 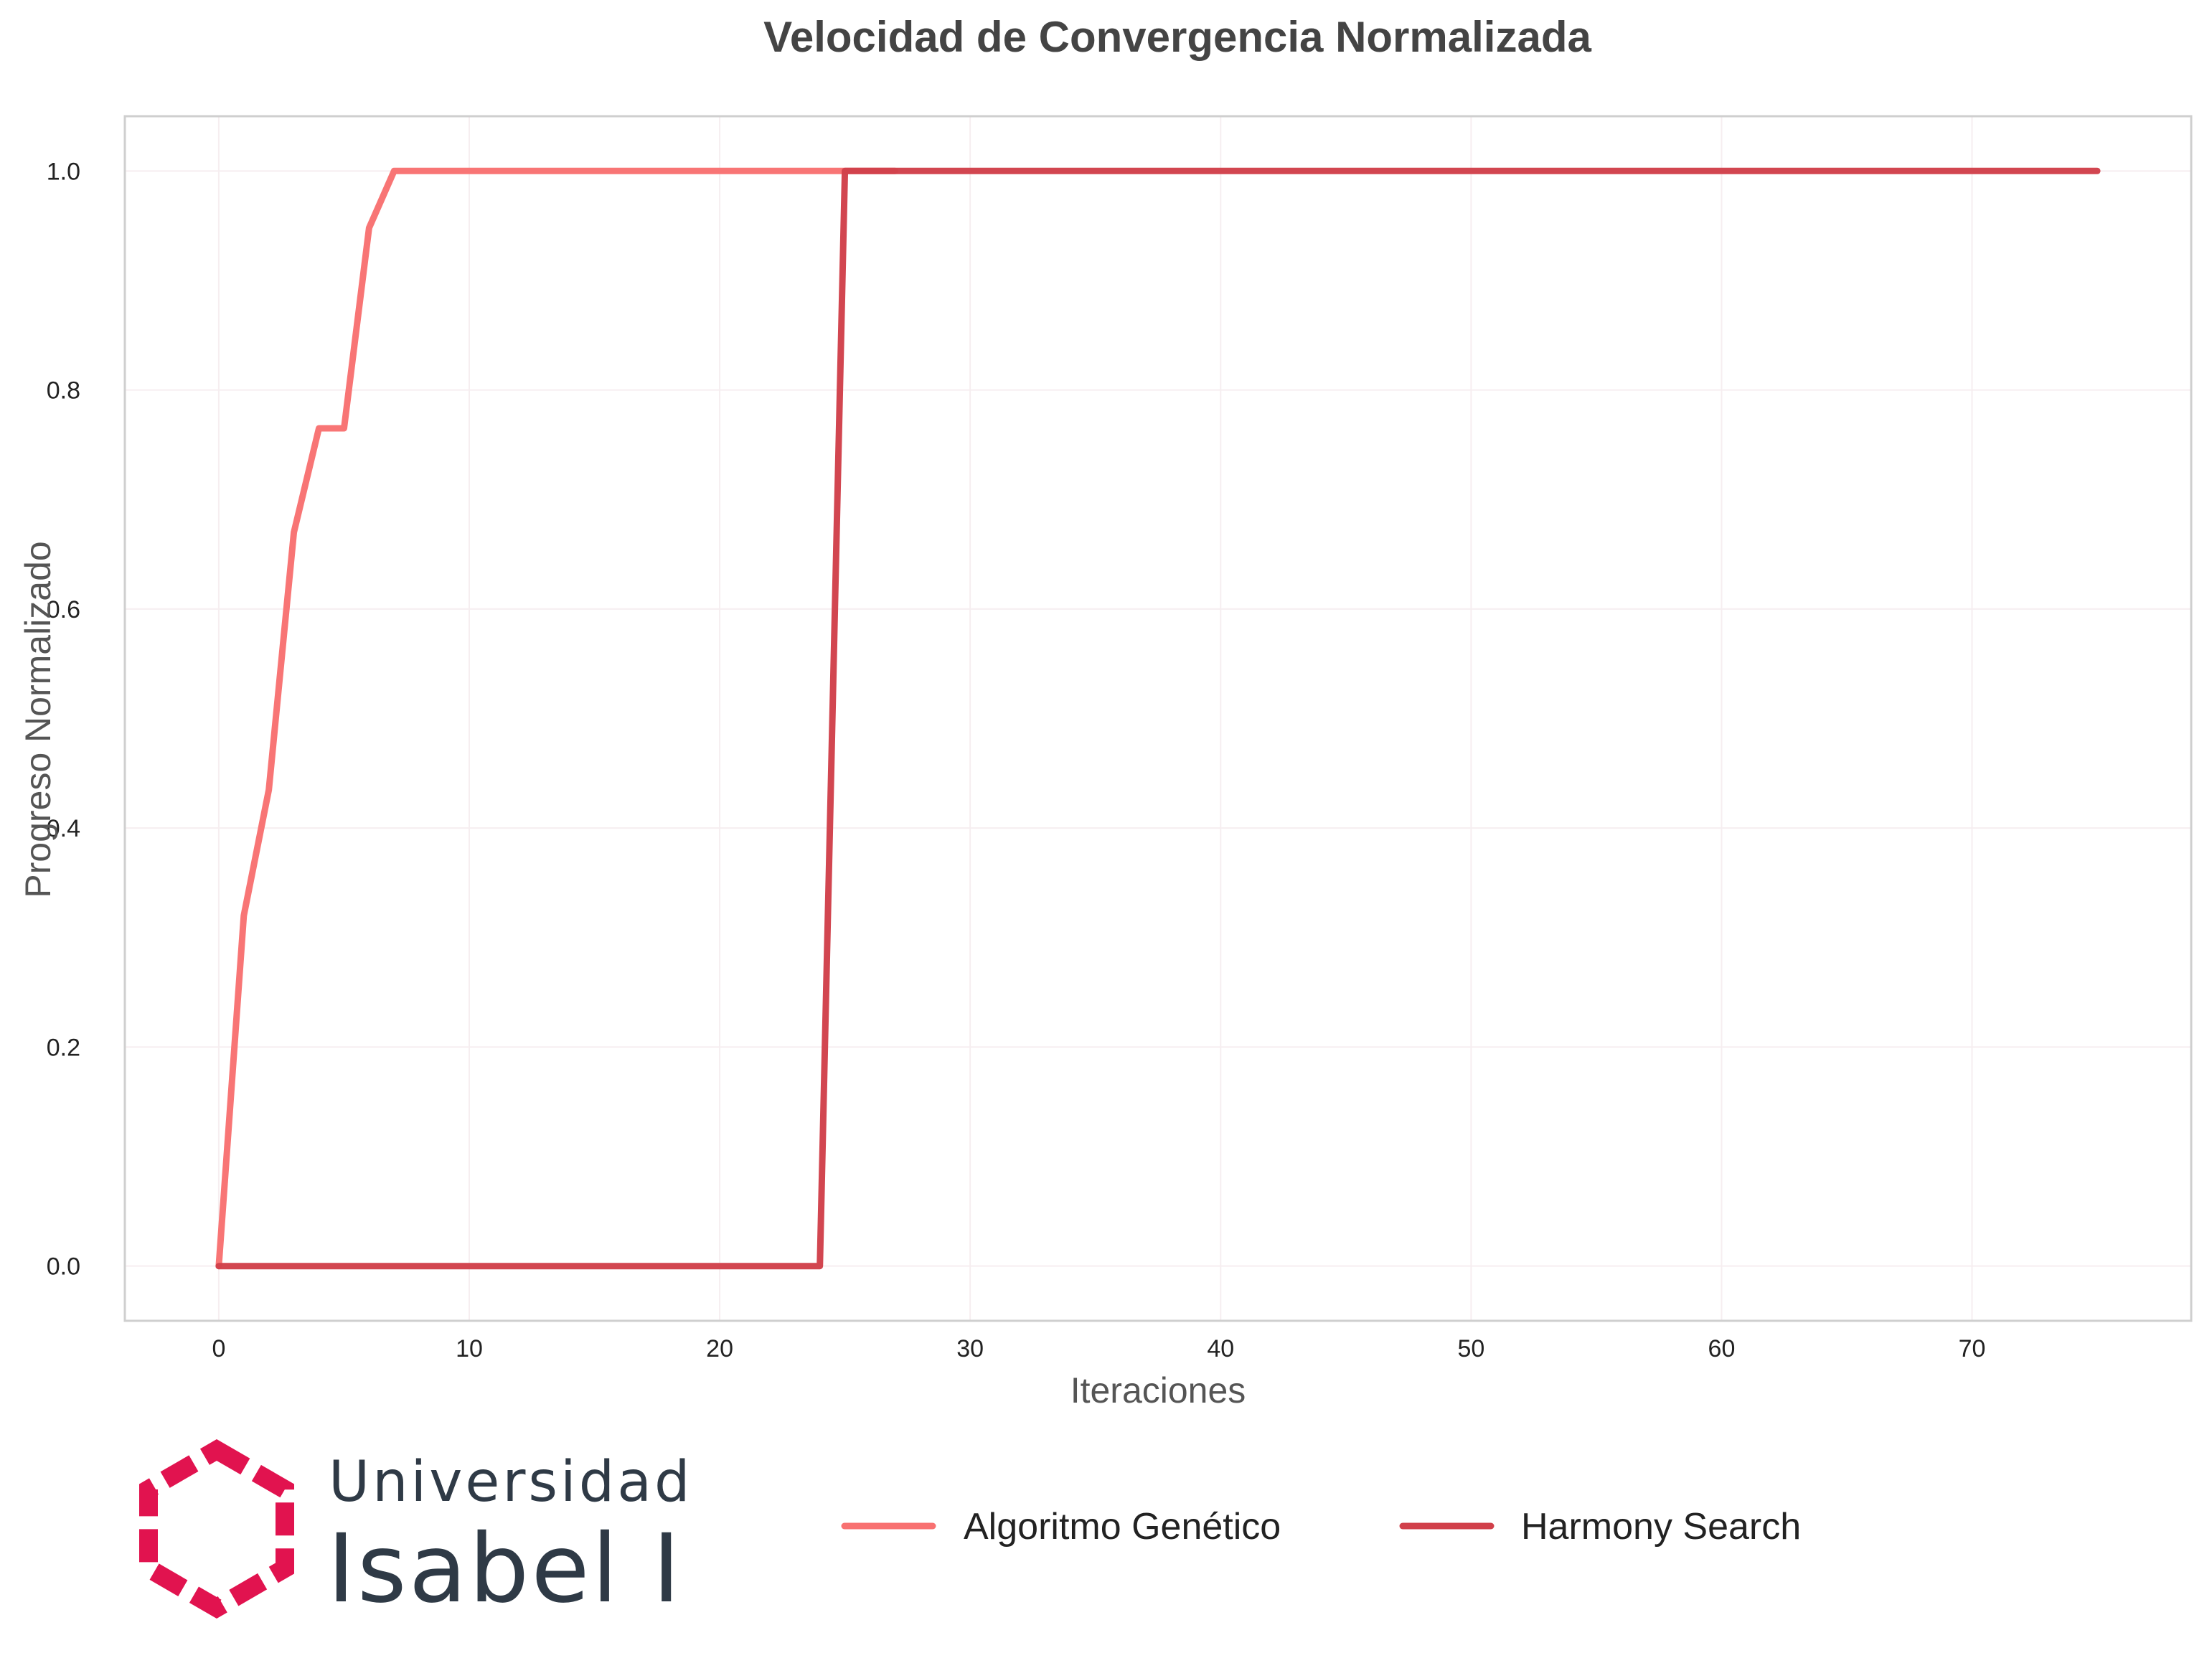 I want to click on x-tick-label: 40, so click(x=1221, y=1348).